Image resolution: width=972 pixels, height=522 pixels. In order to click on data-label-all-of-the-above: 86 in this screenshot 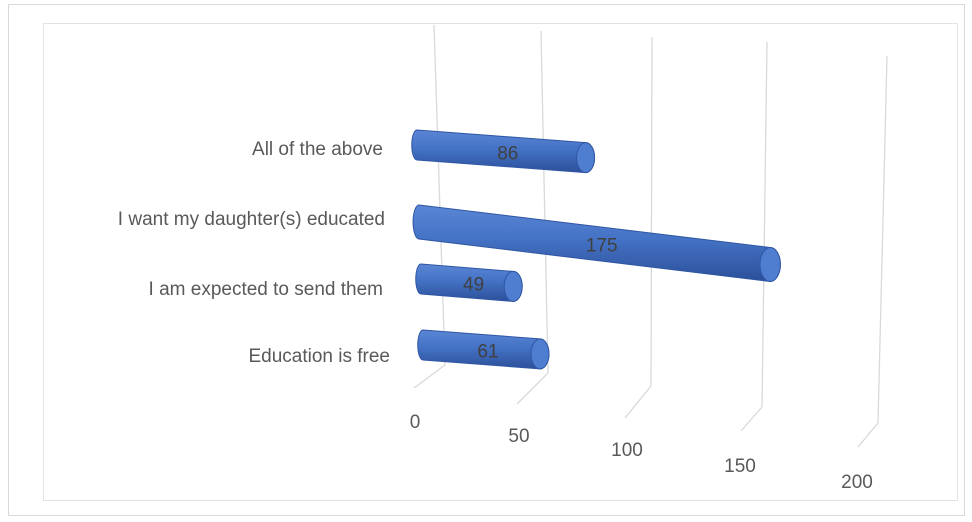, I will do `click(507, 153)`.